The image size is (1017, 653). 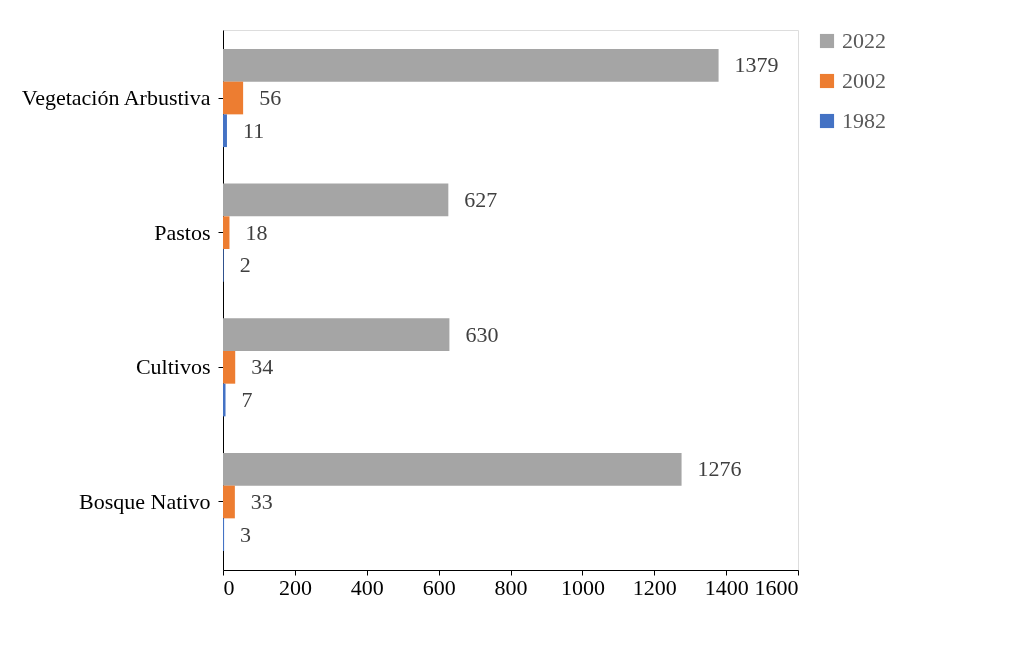 I want to click on data-label: 627, so click(x=481, y=199).